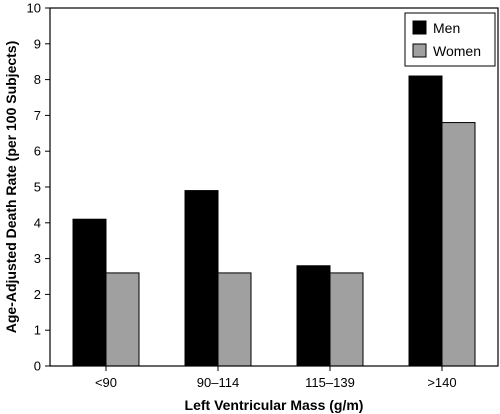  I want to click on y-axis-ticks: 0 1 2 3 4 5 6 7 8 9 10, so click(38, 187).